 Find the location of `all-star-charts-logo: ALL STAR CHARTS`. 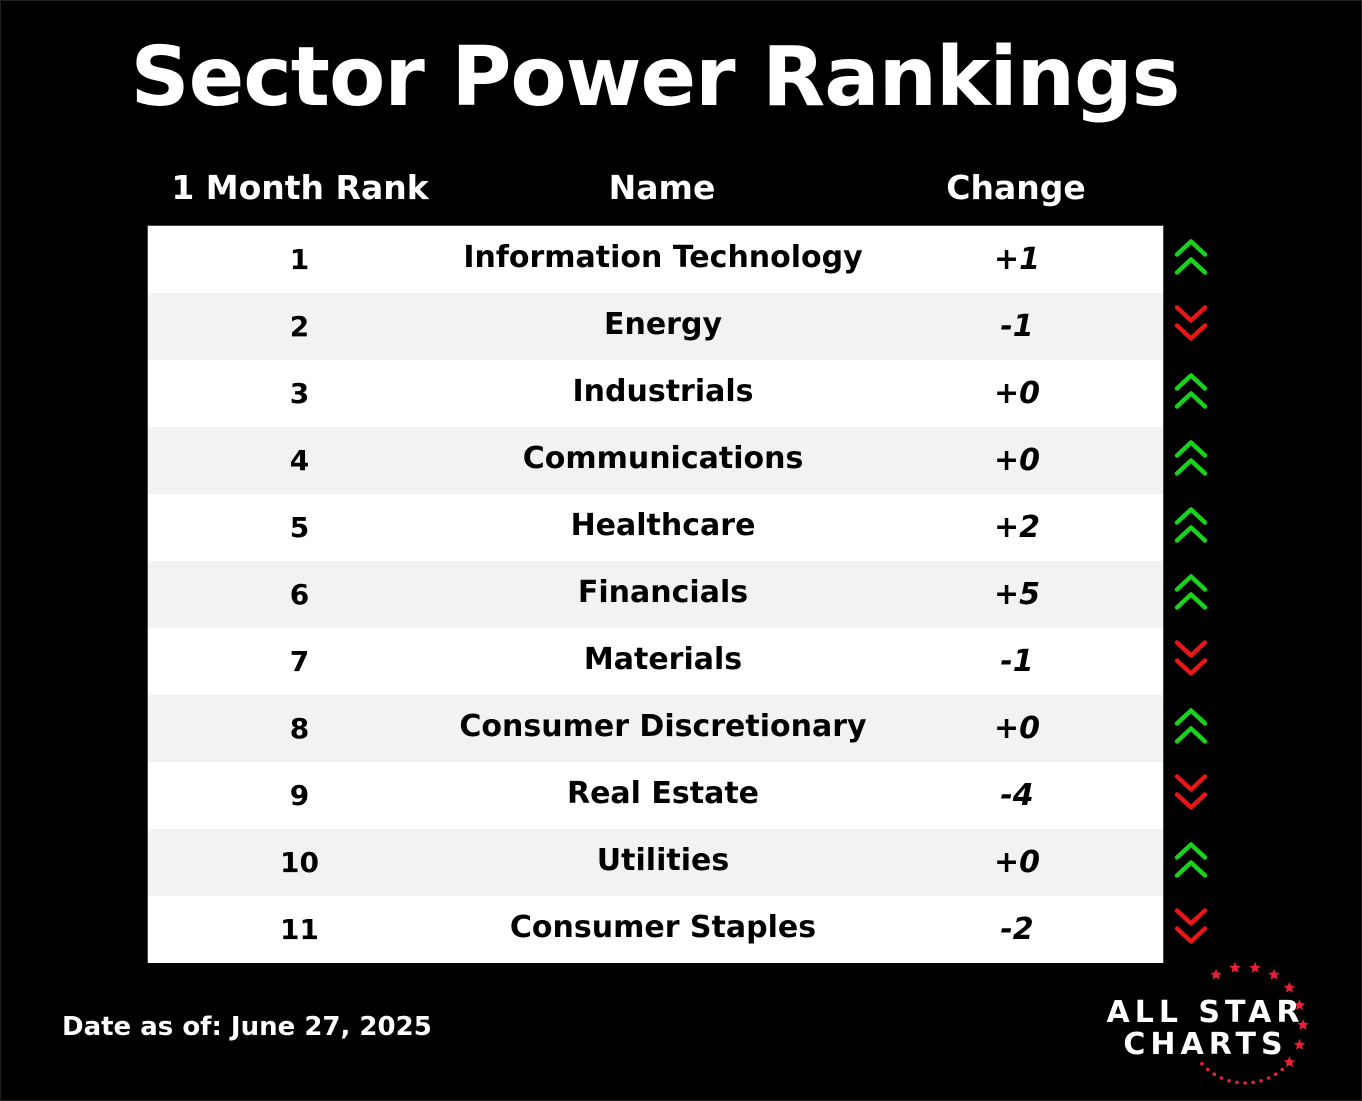

all-star-charts-logo: ALL STAR CHARTS is located at coordinates (1220, 1022).